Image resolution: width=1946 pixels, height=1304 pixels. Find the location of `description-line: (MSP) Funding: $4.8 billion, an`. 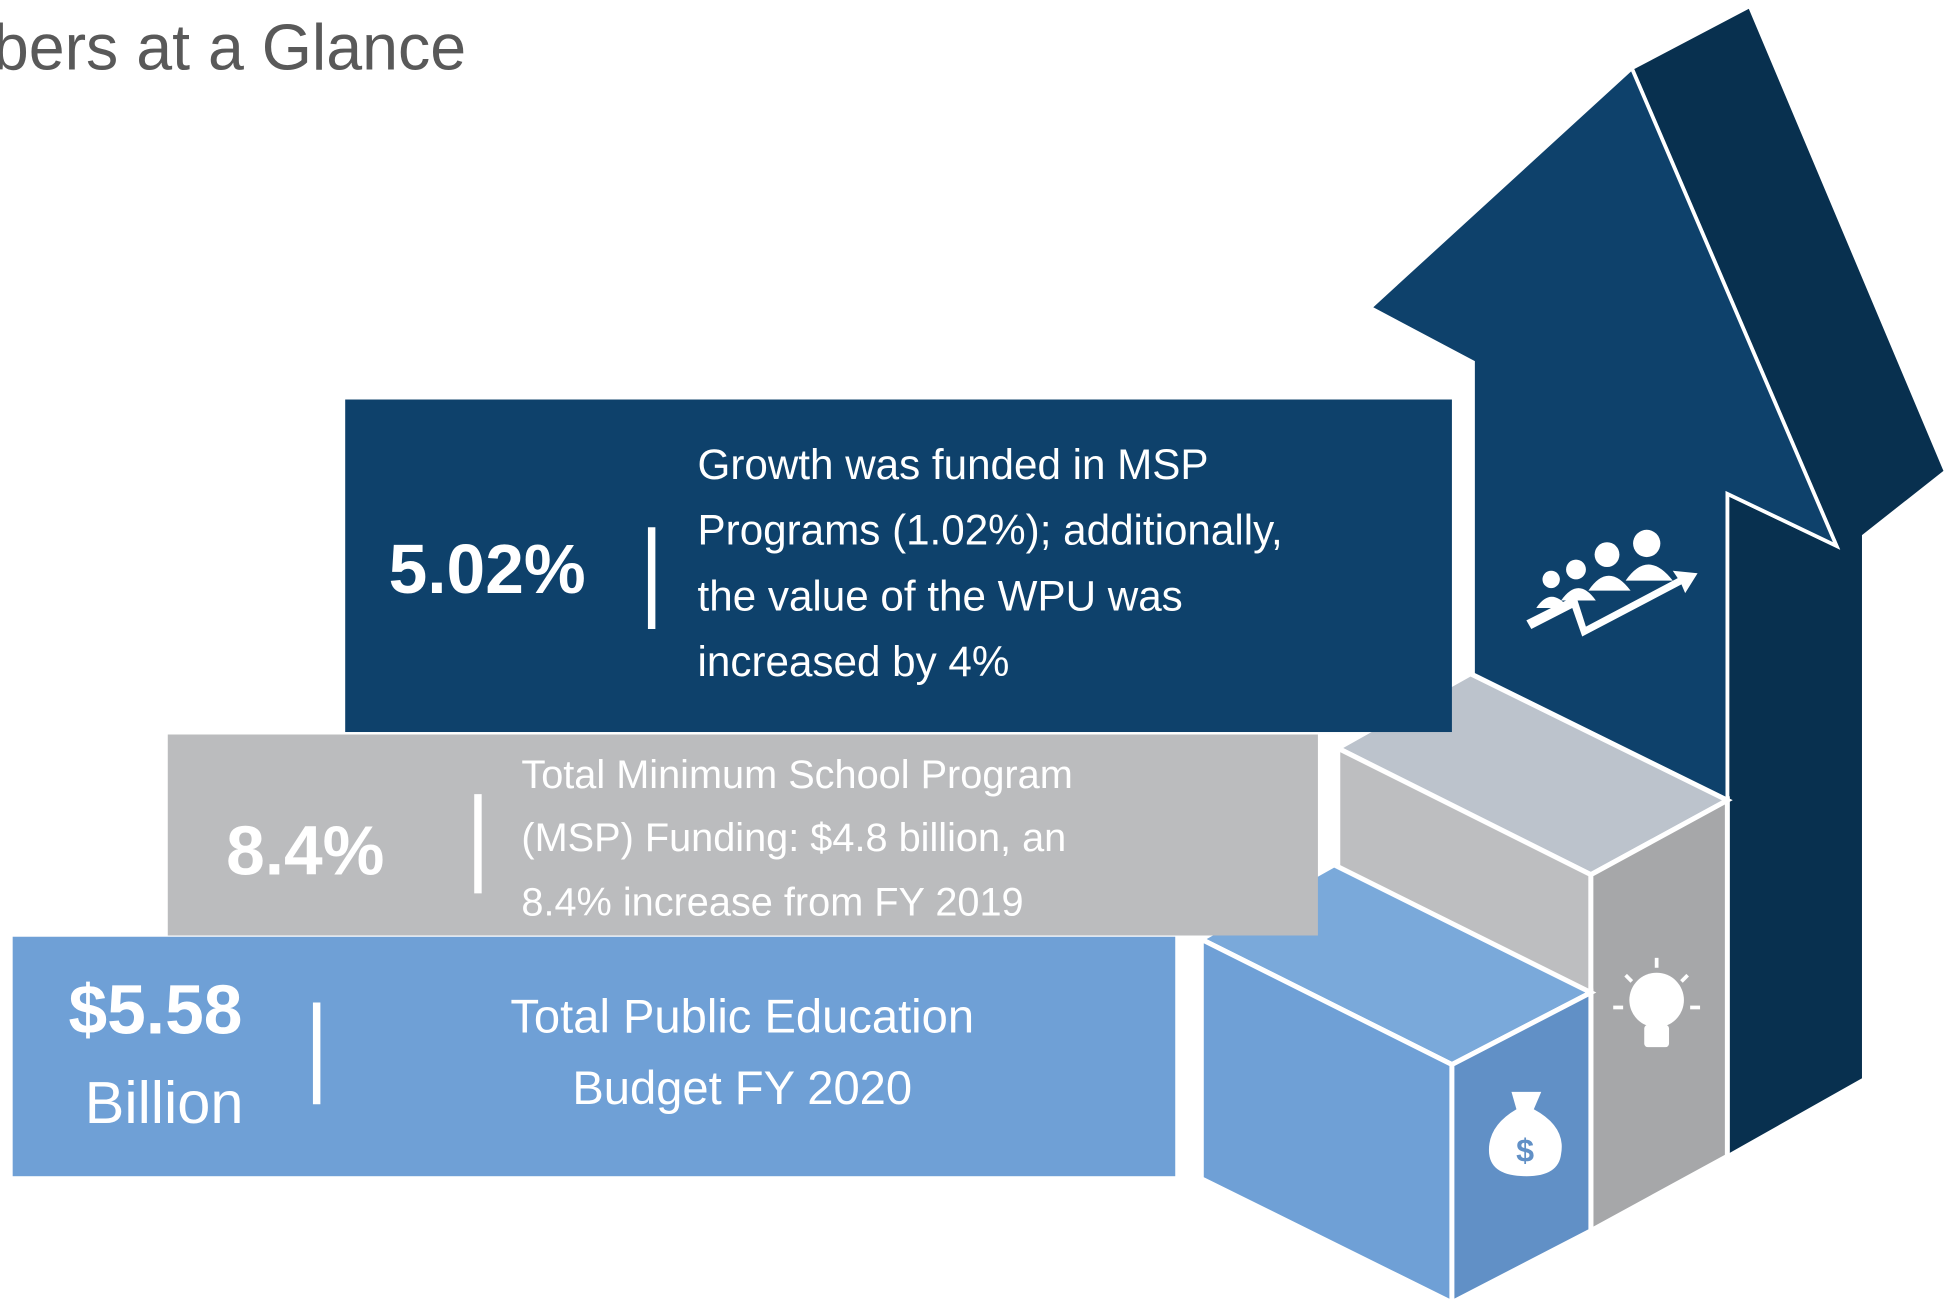

description-line: (MSP) Funding: $4.8 billion, an is located at coordinates (793, 838).